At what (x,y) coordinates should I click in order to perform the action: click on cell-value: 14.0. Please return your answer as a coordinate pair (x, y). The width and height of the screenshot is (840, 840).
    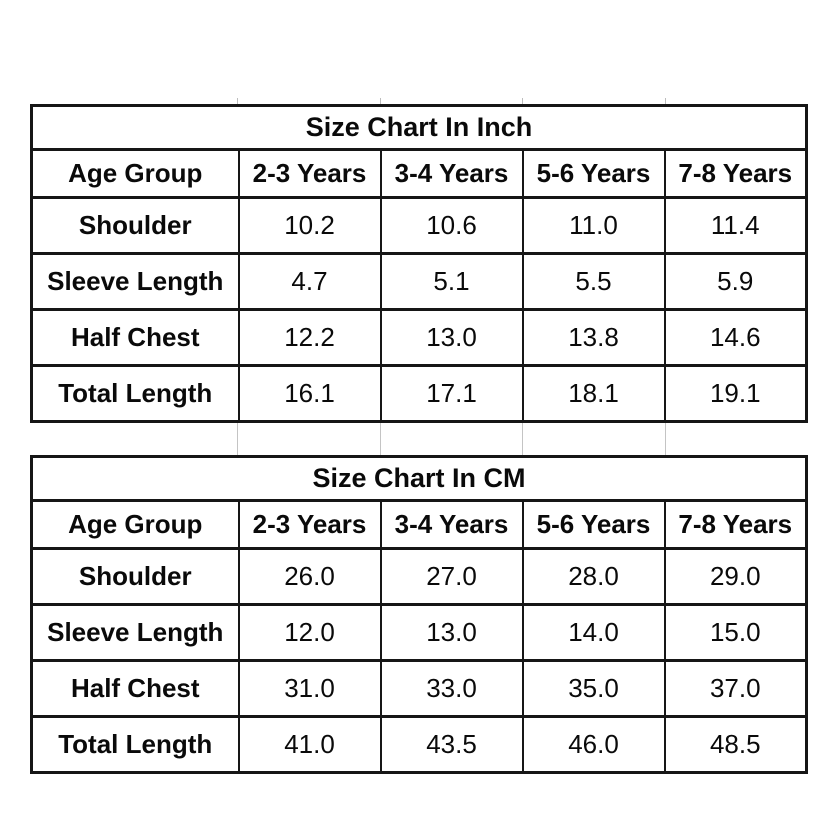
    Looking at the image, I should click on (593, 632).